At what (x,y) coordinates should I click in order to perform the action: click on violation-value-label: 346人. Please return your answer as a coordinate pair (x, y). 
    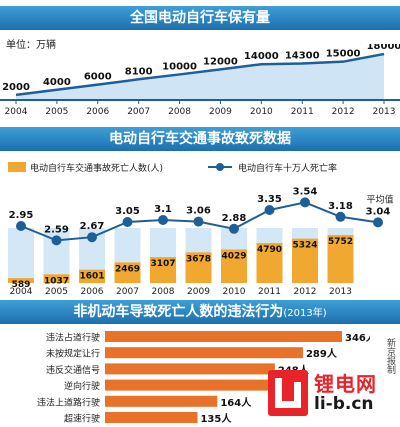
    Looking at the image, I should click on (357, 337).